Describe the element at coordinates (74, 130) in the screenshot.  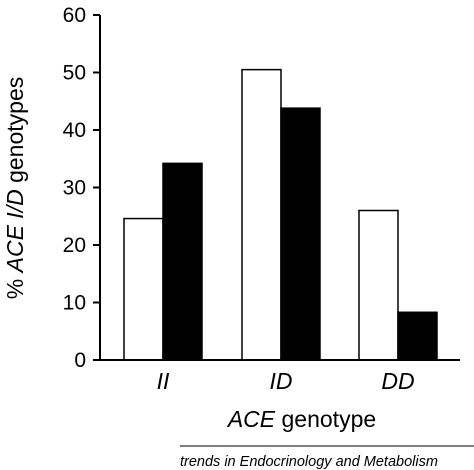
I see `y-tick-label: 40` at that location.